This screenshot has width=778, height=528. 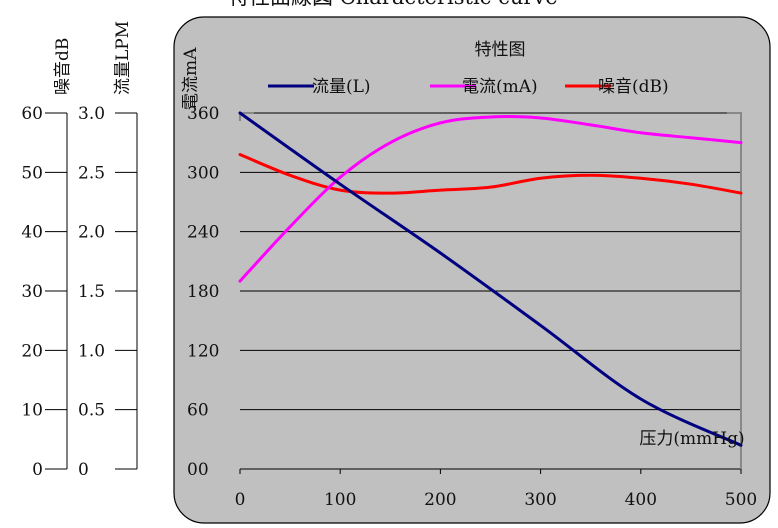 What do you see at coordinates (32, 411) in the screenshot?
I see `secondary-tick-label: 10` at bounding box center [32, 411].